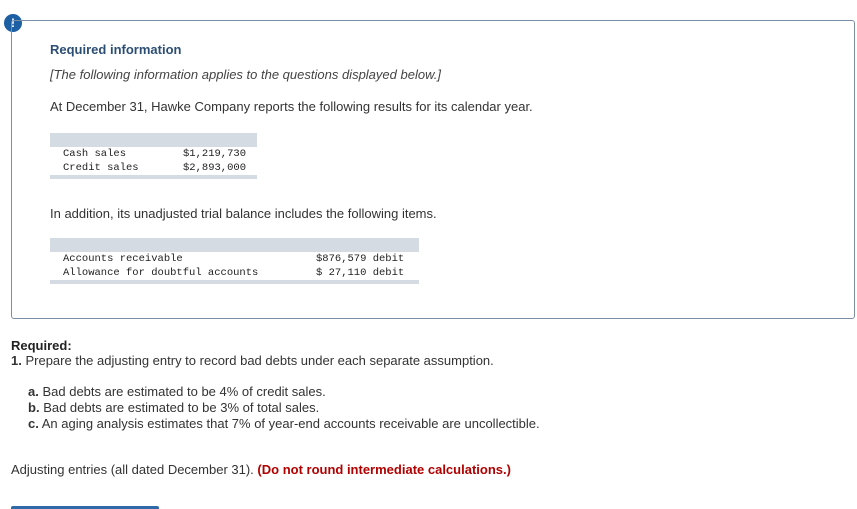  I want to click on answer-tab, so click(85, 507).